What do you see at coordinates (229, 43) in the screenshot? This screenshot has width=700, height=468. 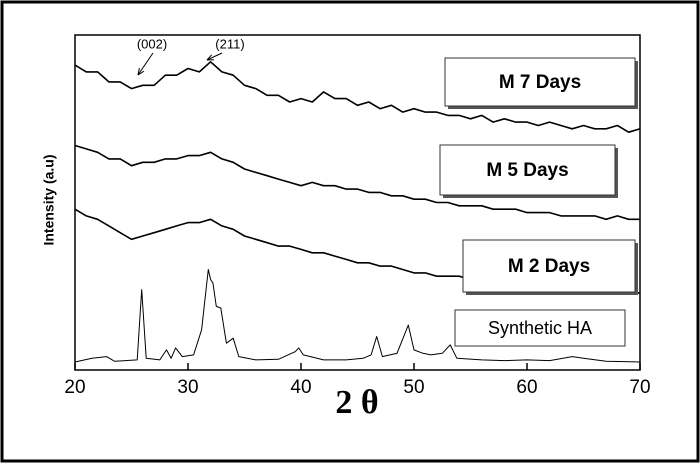 I see `annotation: (211)` at bounding box center [229, 43].